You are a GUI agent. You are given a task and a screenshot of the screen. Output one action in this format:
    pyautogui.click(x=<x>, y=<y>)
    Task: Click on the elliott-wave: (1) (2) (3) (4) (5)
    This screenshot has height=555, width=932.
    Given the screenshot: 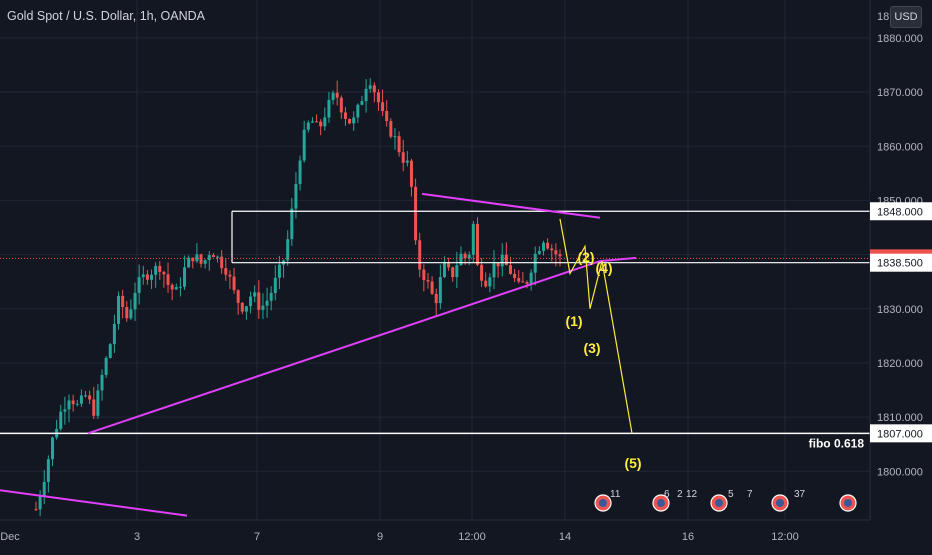 What is the action you would take?
    pyautogui.click(x=600, y=344)
    